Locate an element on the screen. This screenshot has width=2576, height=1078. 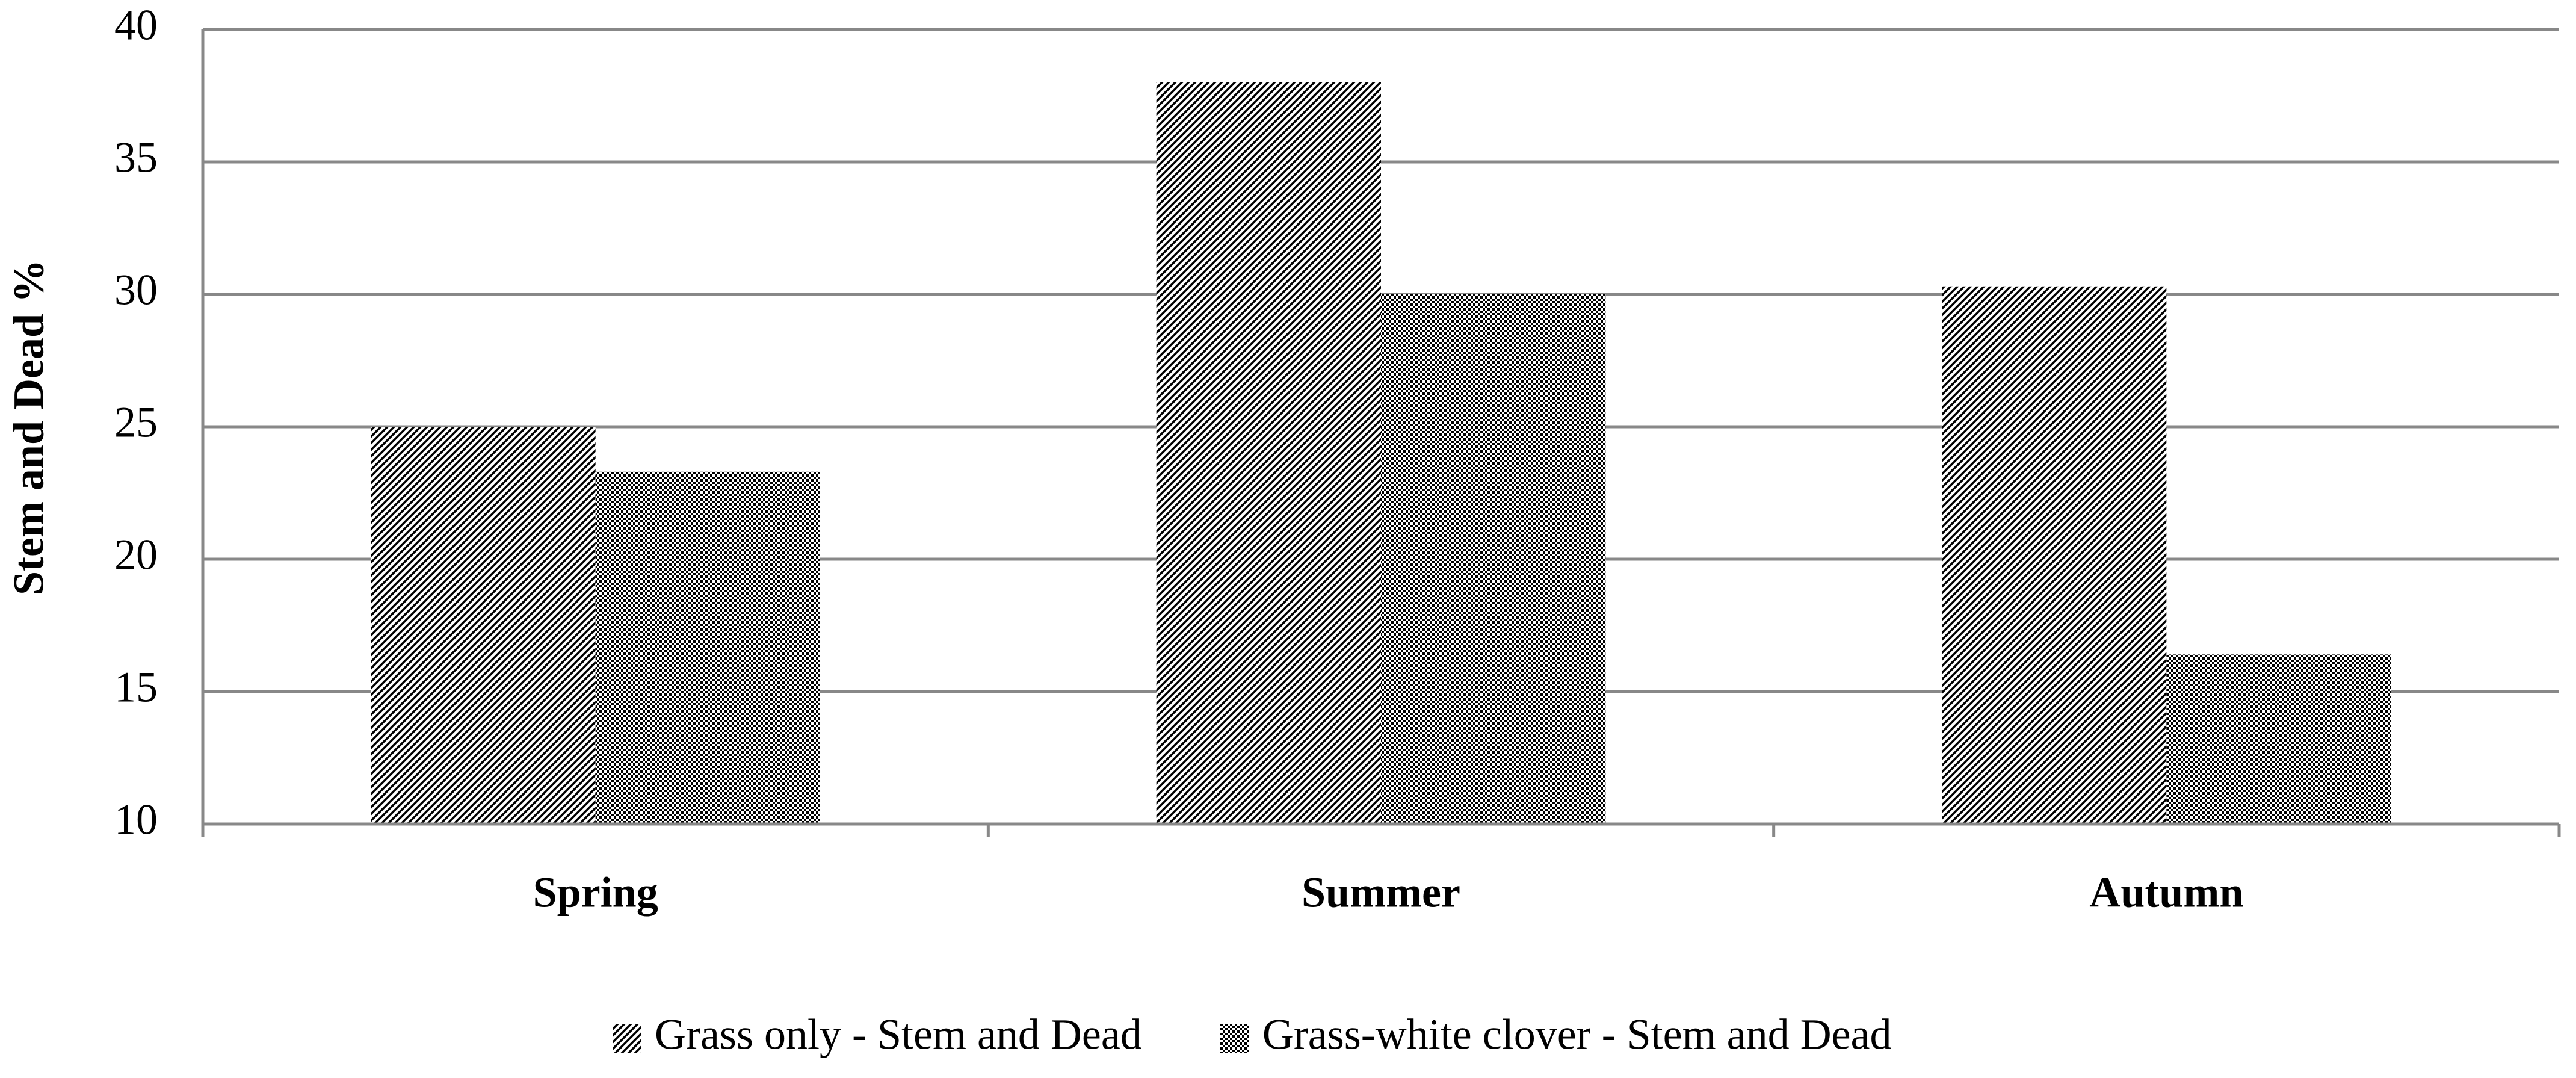
y-tick-label: 30 is located at coordinates (136, 290).